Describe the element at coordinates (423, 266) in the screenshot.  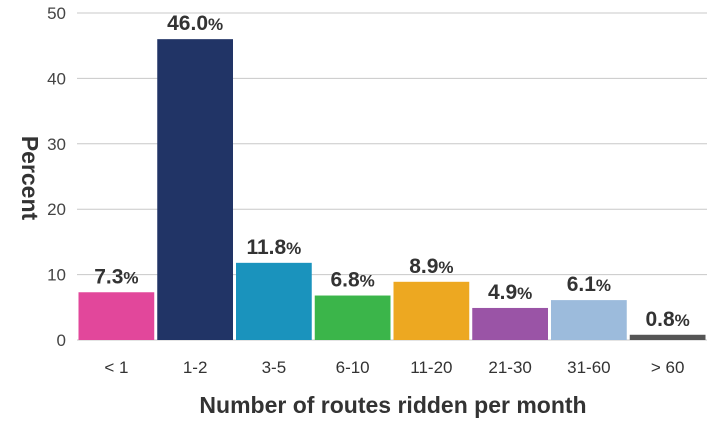
I see `data-label-value: 8.9` at that location.